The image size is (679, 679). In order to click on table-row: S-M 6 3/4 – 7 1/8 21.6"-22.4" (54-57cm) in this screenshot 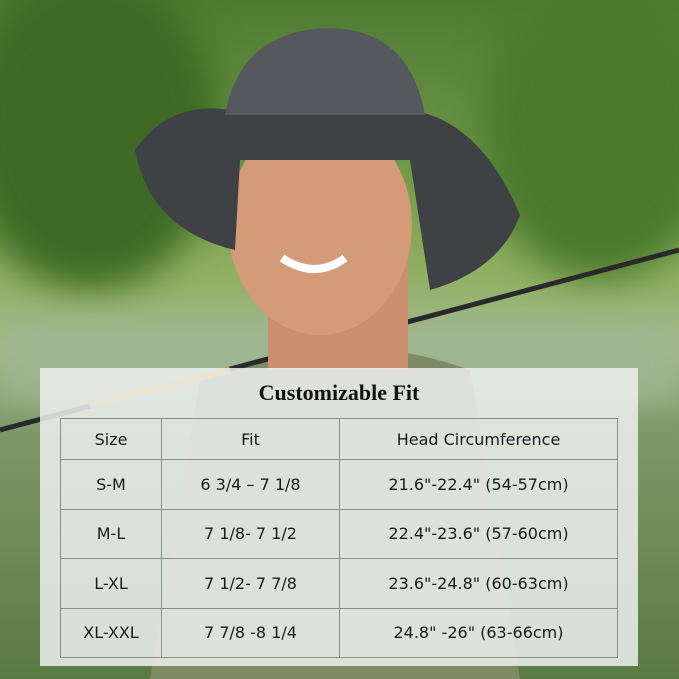, I will do `click(339, 484)`.